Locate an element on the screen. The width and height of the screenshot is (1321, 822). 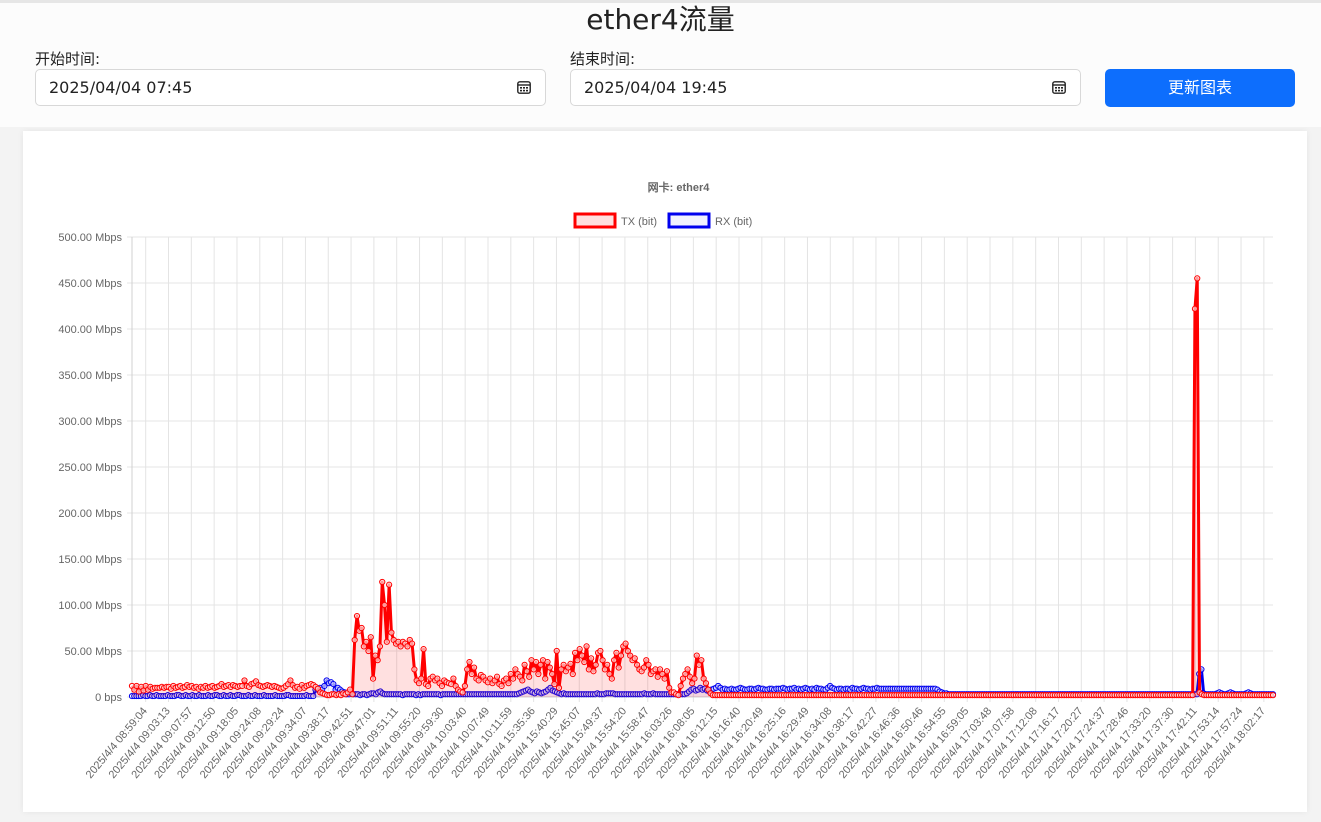
start-time-input: 2025/04/04 07:45 is located at coordinates (290, 87).